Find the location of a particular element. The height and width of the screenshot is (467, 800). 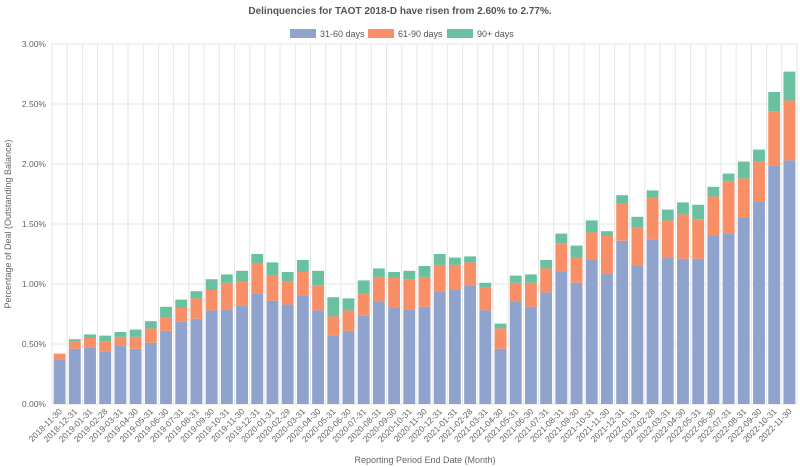

legend: 31-60 days 61-90 days 90+ days is located at coordinates (402, 34).